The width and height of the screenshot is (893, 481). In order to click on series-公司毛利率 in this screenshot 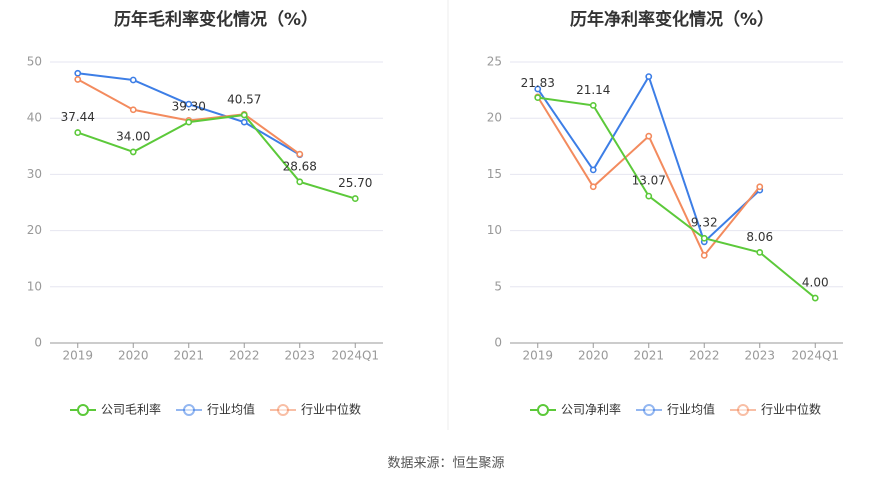, I will do `click(216, 156)`.